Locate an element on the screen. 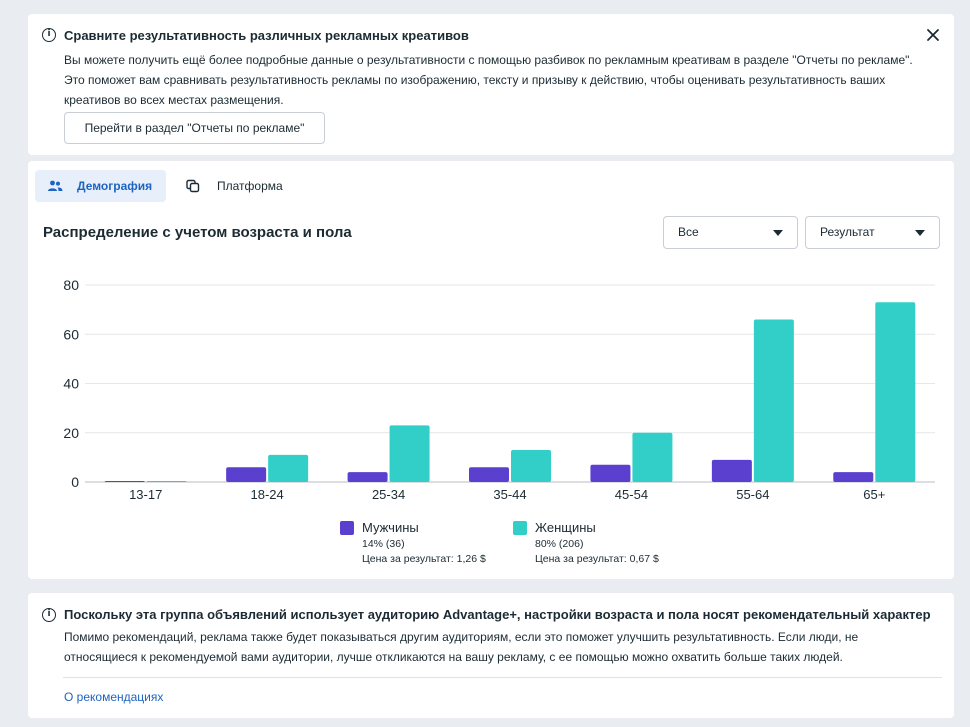 This screenshot has height=727, width=970. legend-name-women: Женщины is located at coordinates (565, 527).